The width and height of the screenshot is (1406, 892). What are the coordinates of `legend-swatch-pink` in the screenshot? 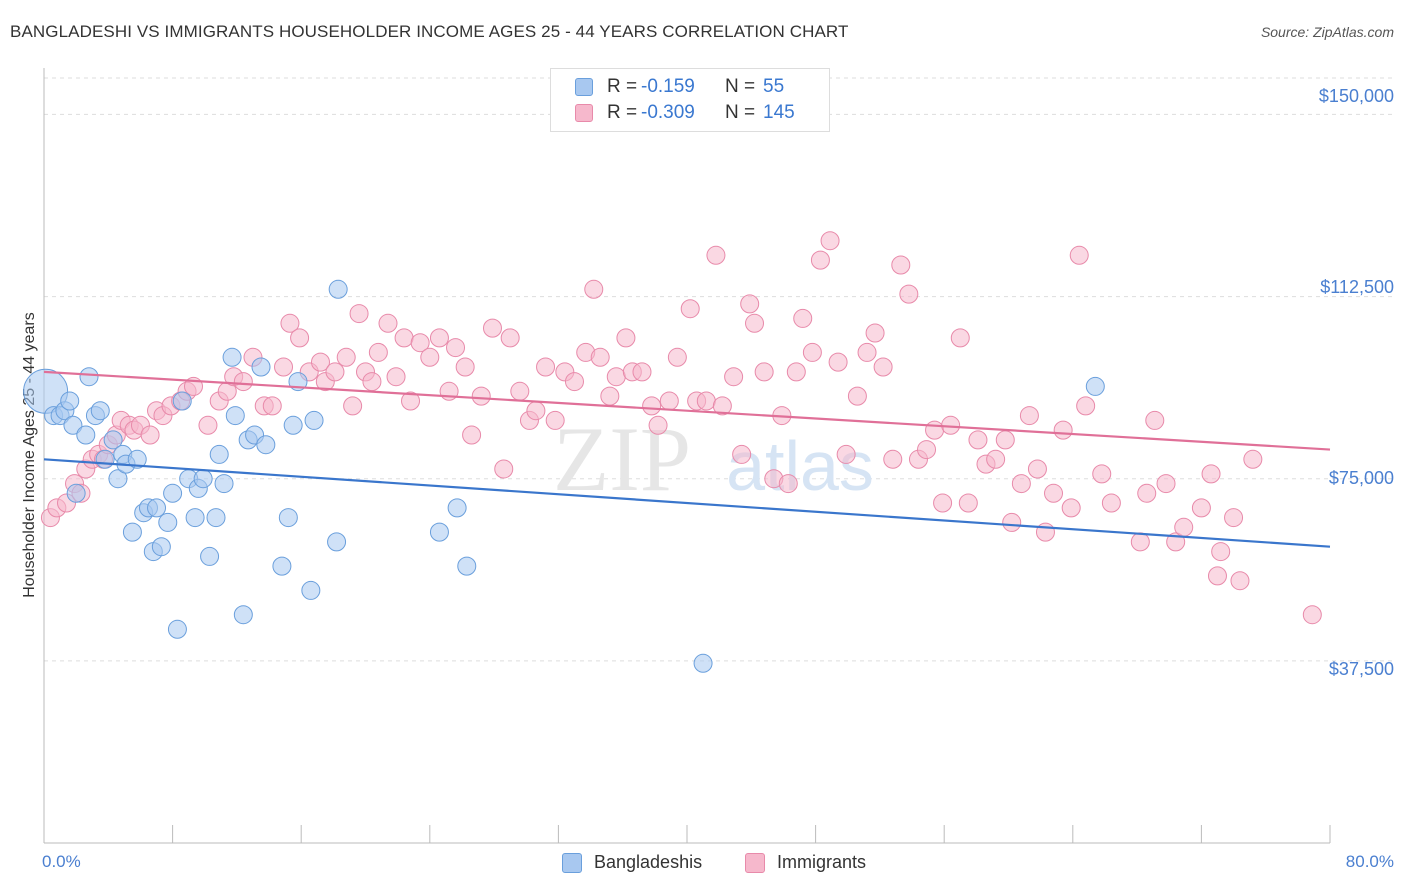 It's located at (584, 113).